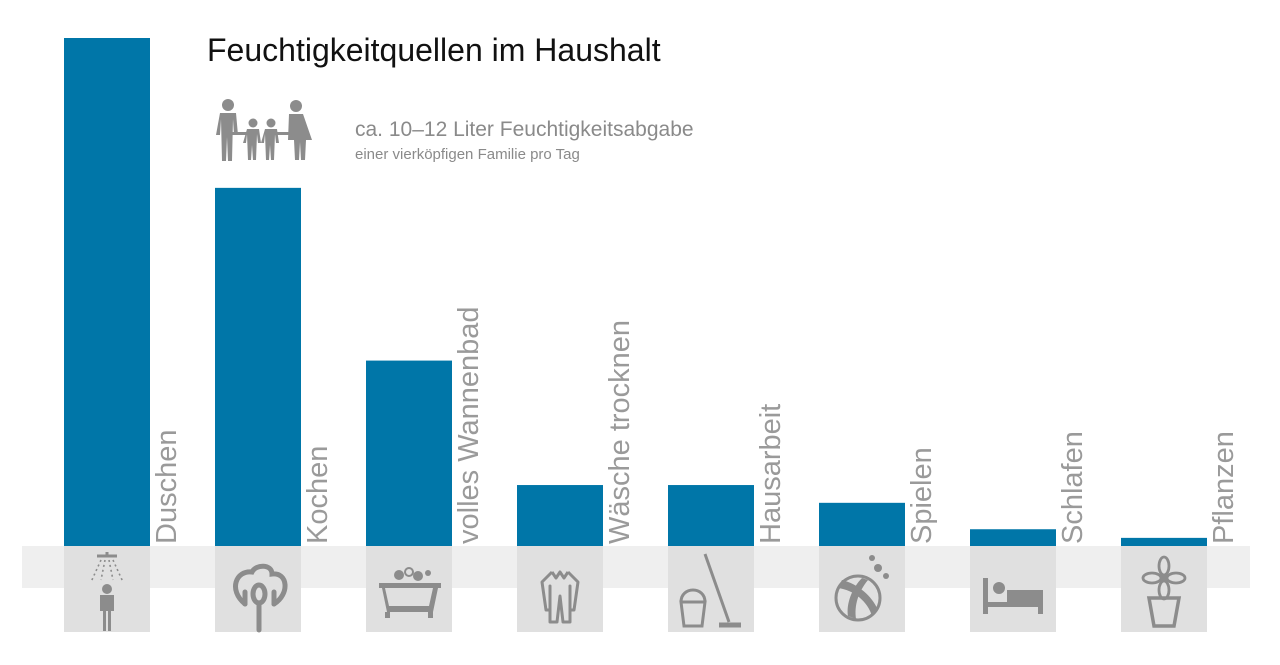  Describe the element at coordinates (167, 487) in the screenshot. I see `category-label: Duschen` at that location.